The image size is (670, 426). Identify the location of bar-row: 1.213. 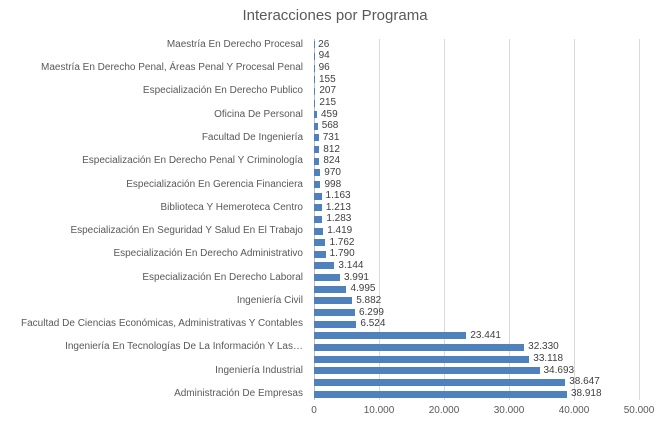
(476, 208).